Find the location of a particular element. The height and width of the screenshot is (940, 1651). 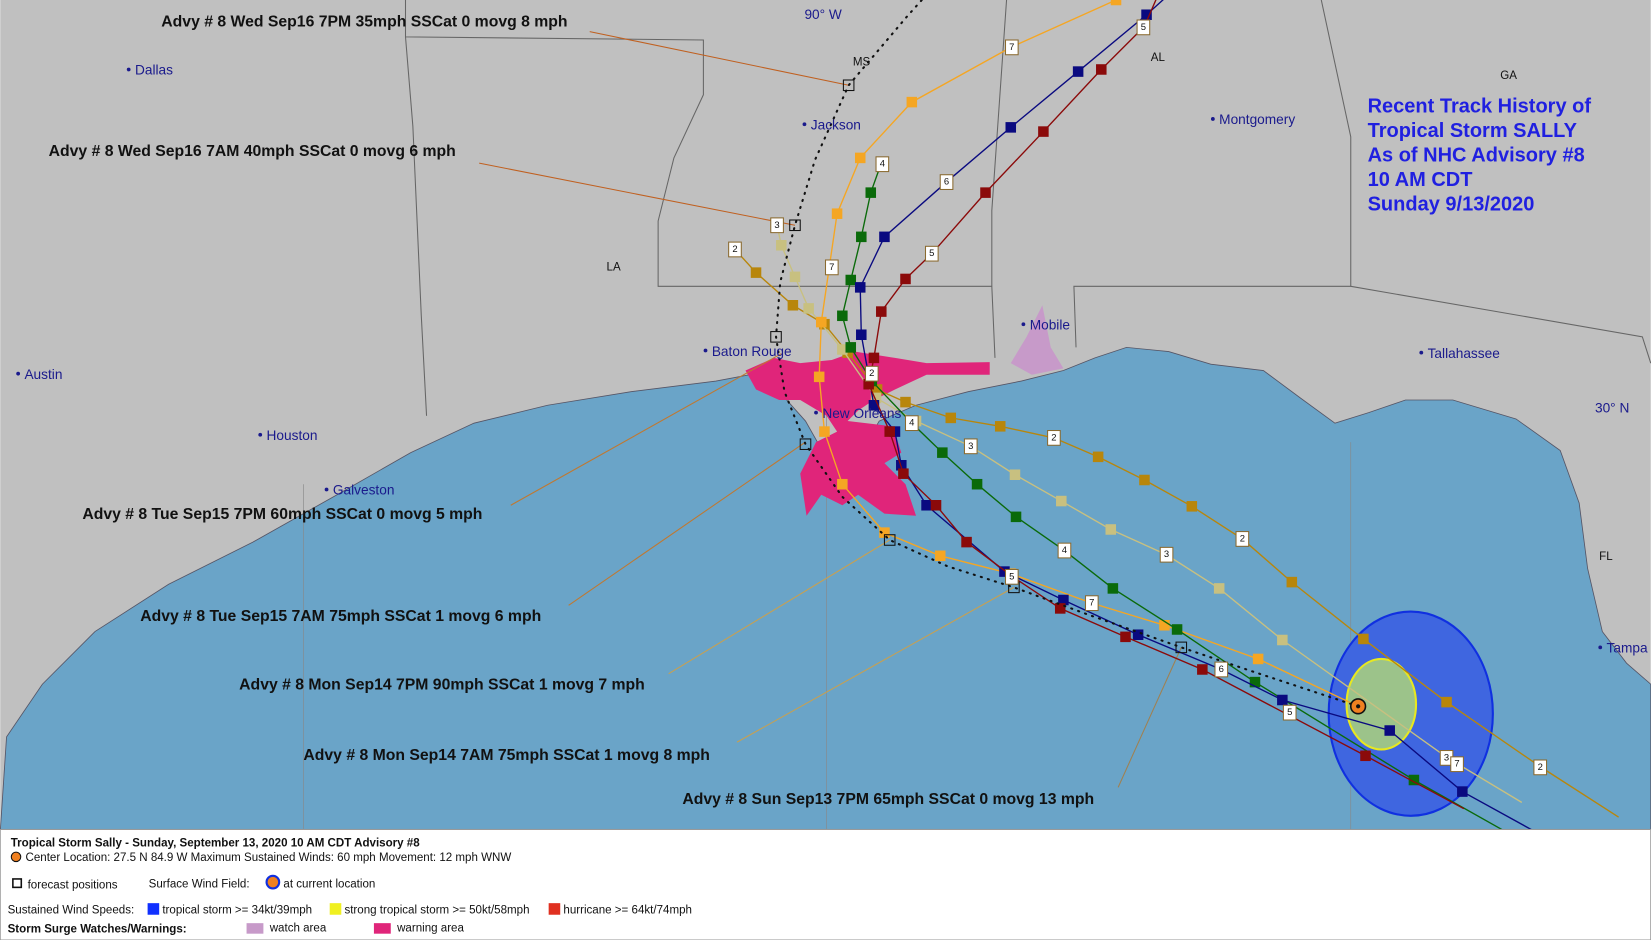

track-label: 5 is located at coordinates (1143, 27).